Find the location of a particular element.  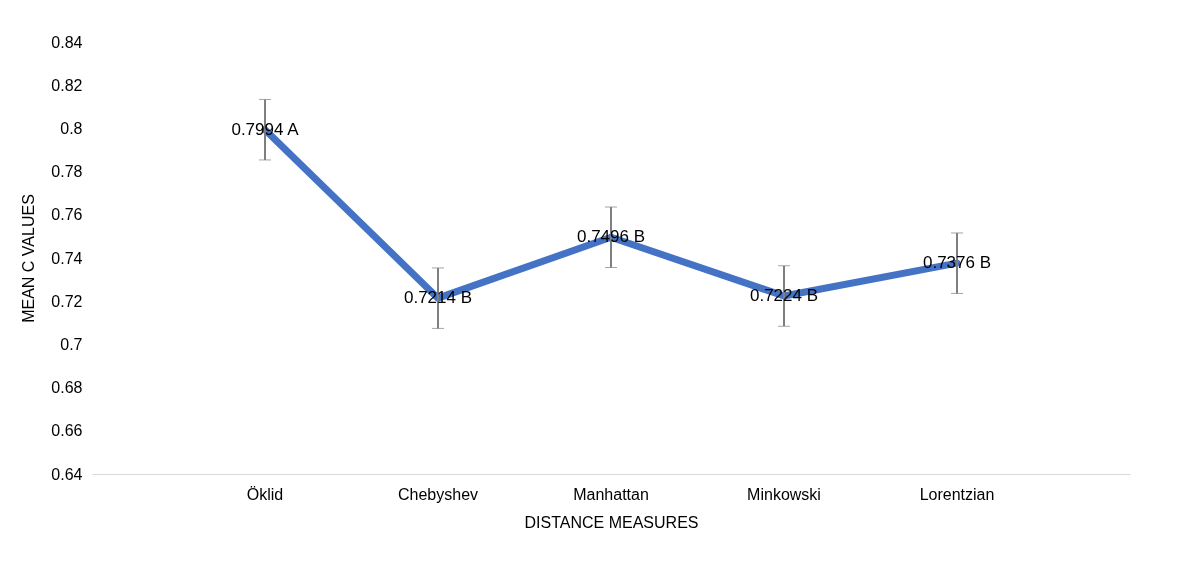

x-tick-label: Manhattan is located at coordinates (611, 494).